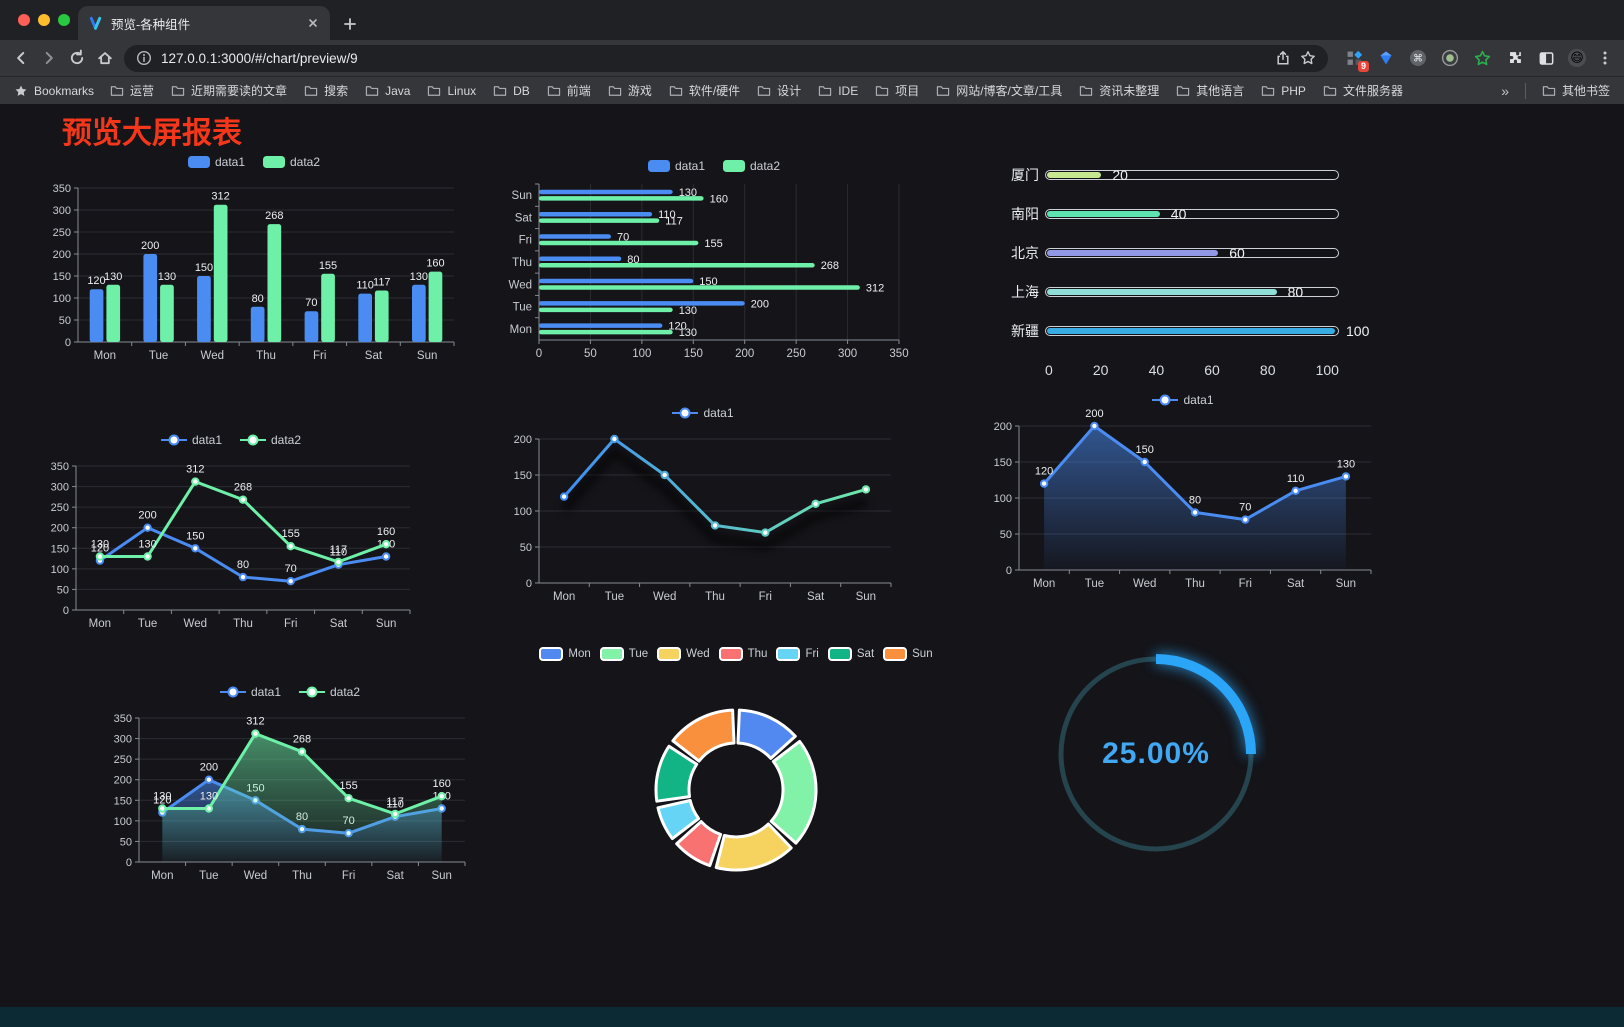 Image resolution: width=1624 pixels, height=1027 pixels. What do you see at coordinates (1210, 90) in the screenshot?
I see `bookmark-folder-其他语言: 其他语言` at bounding box center [1210, 90].